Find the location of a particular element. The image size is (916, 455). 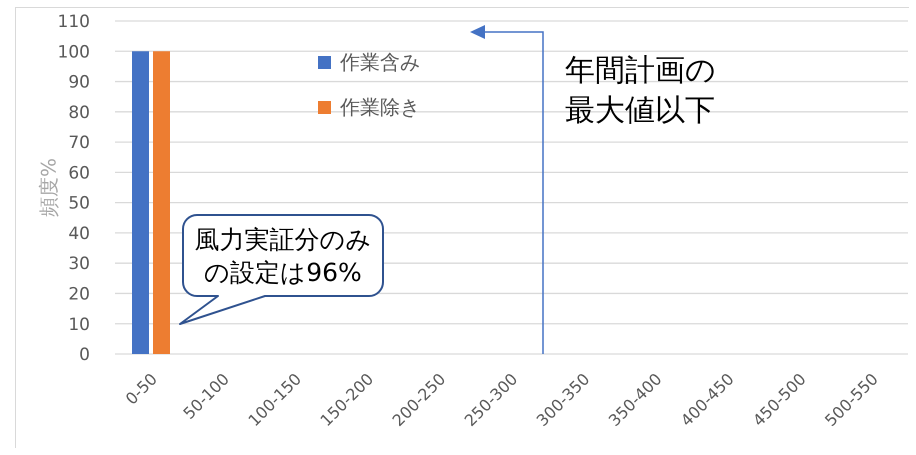

annotation: 風力実証分のみの設定は96% is located at coordinates (283, 256).